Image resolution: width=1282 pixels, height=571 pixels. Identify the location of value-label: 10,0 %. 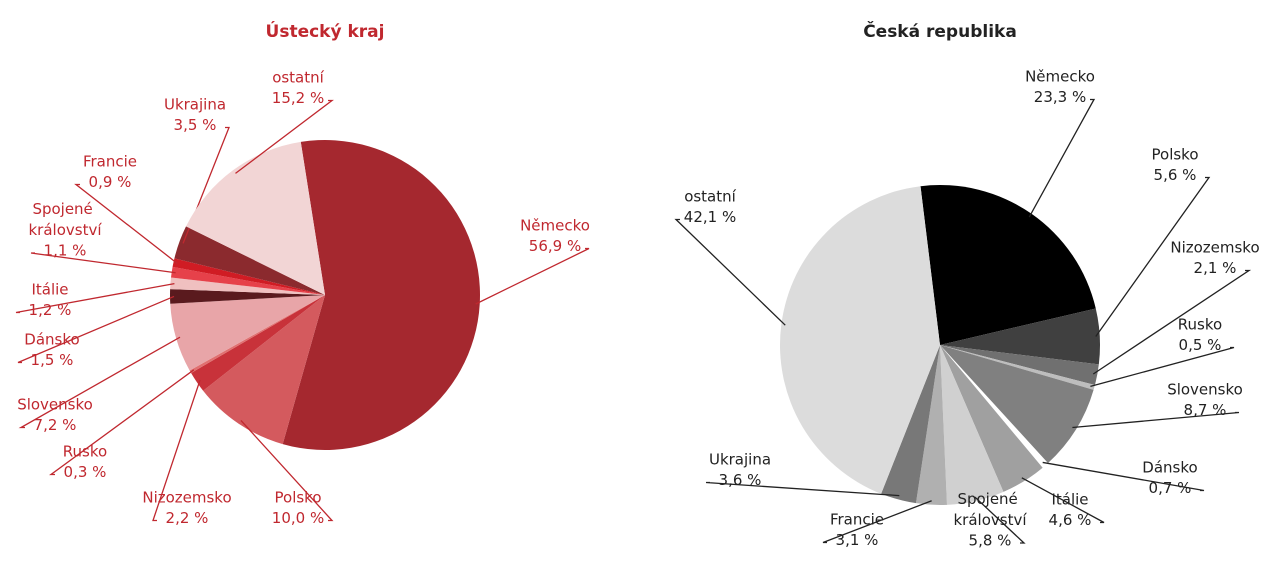
(298, 518).